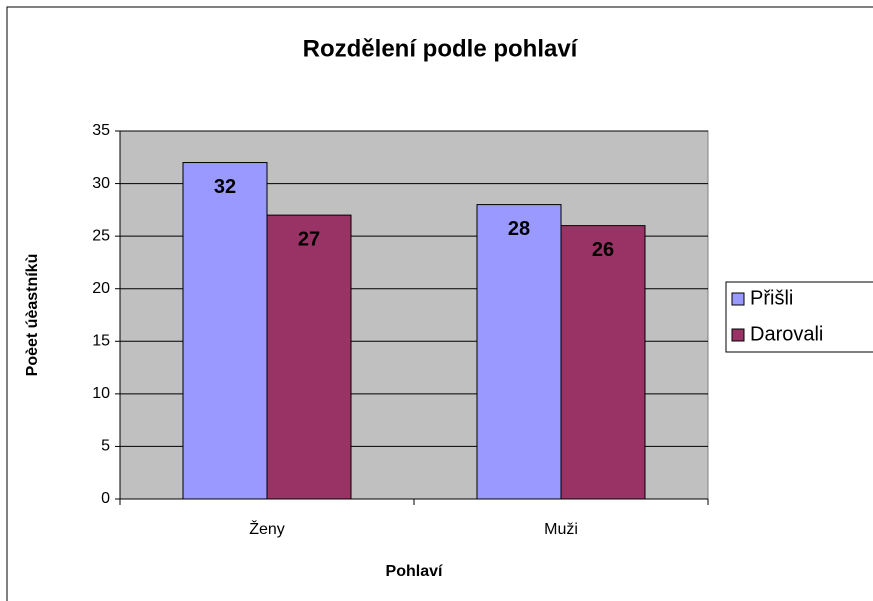 Image resolution: width=873 pixels, height=601 pixels. Describe the element at coordinates (101, 341) in the screenshot. I see `y-tick-label: 15` at that location.